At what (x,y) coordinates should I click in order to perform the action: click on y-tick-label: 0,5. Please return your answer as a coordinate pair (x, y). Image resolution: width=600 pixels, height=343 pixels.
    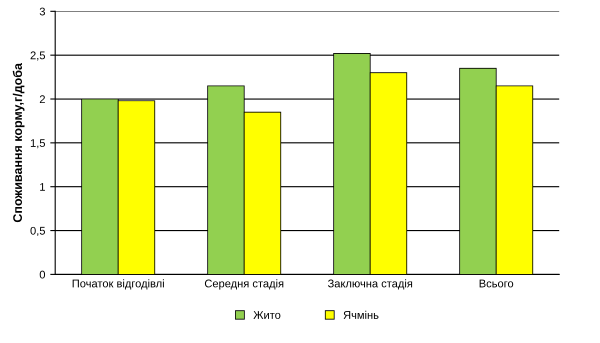
    Looking at the image, I should click on (38, 231).